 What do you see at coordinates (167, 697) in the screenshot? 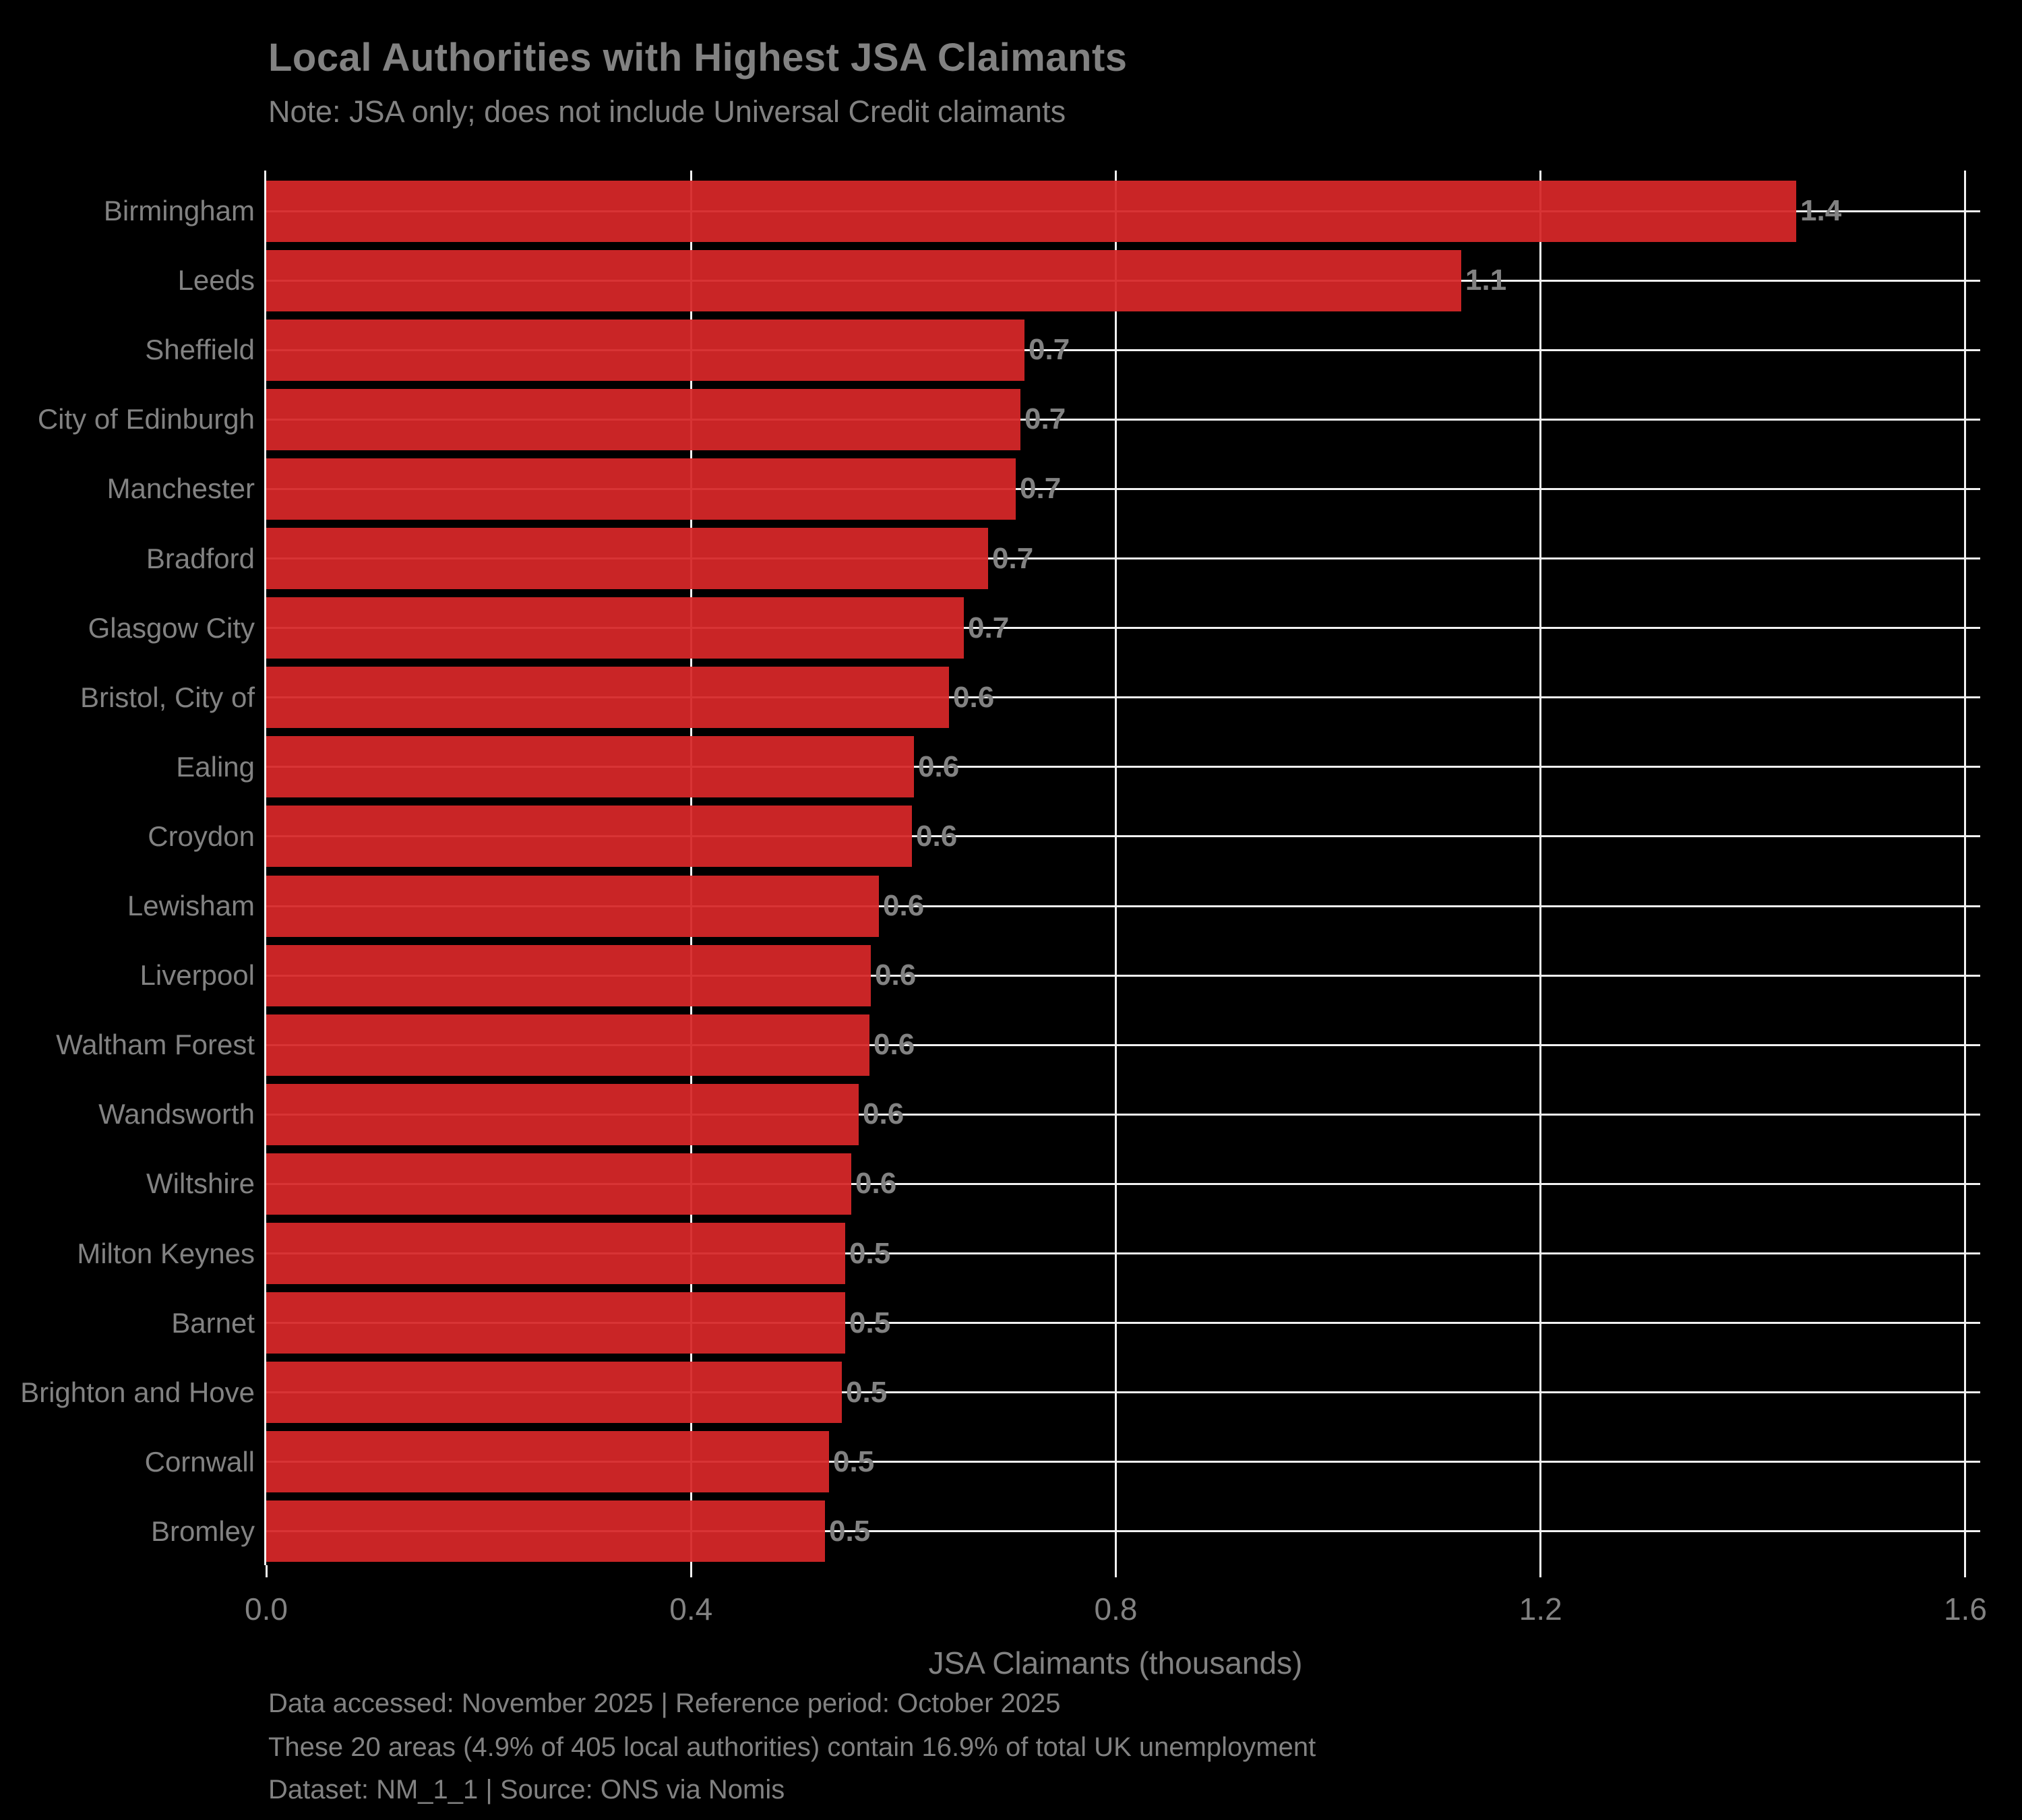
I see `y-axis-label: Bristol, City of` at bounding box center [167, 697].